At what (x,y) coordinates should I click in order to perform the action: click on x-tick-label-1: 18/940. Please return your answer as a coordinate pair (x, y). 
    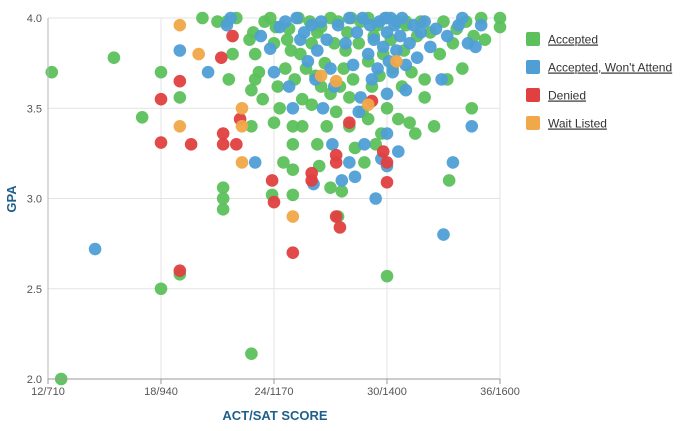
    Looking at the image, I should click on (161, 392).